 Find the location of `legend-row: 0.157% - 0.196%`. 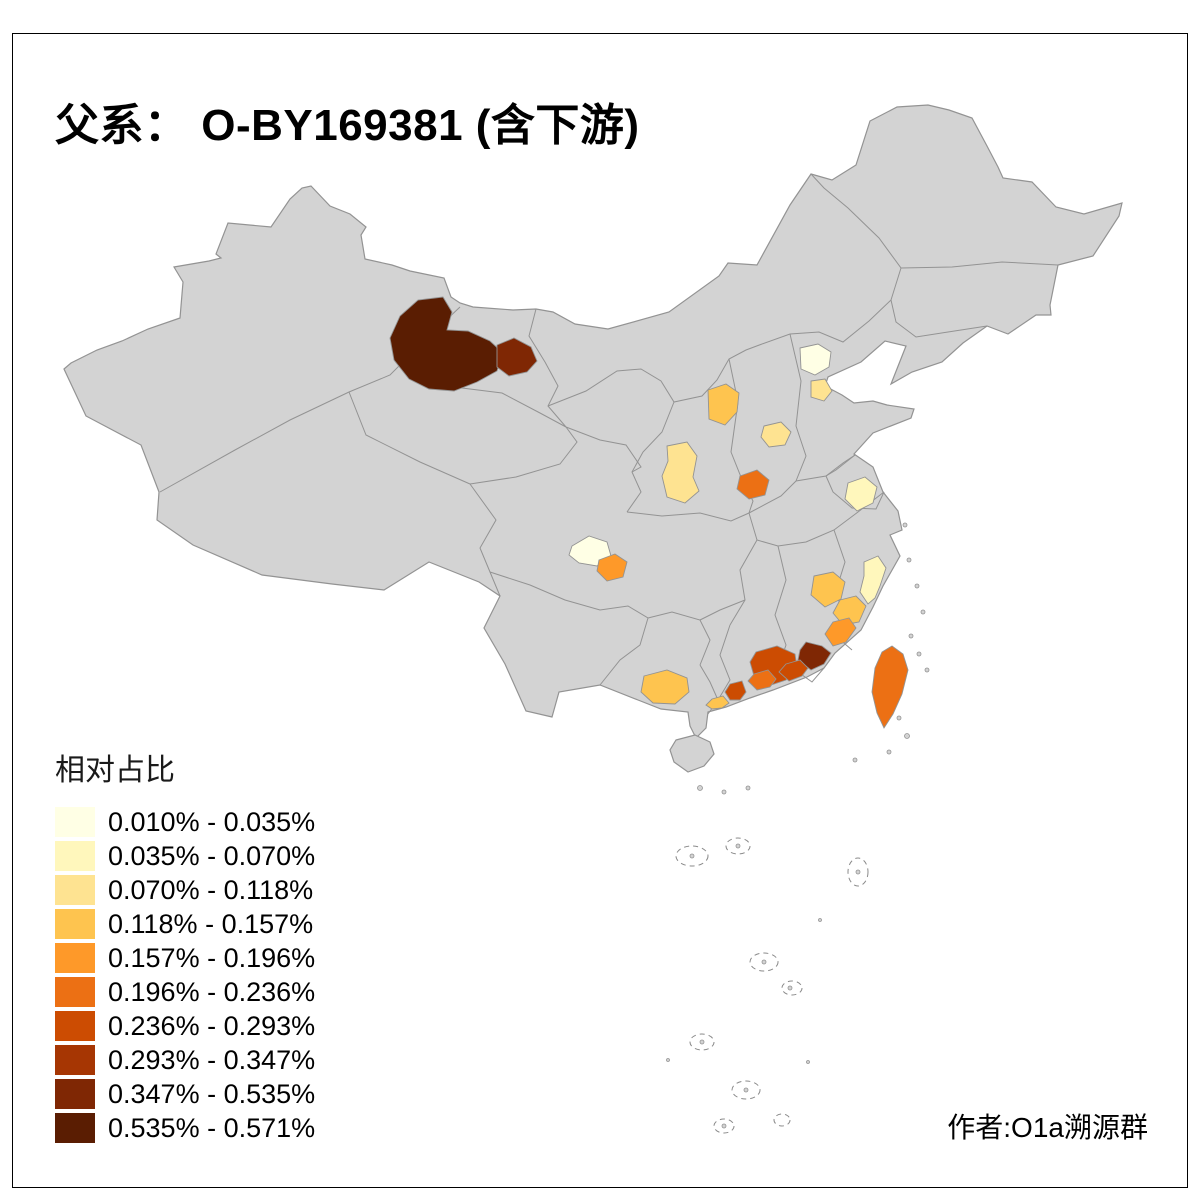

legend-row: 0.157% - 0.196% is located at coordinates (185, 958).